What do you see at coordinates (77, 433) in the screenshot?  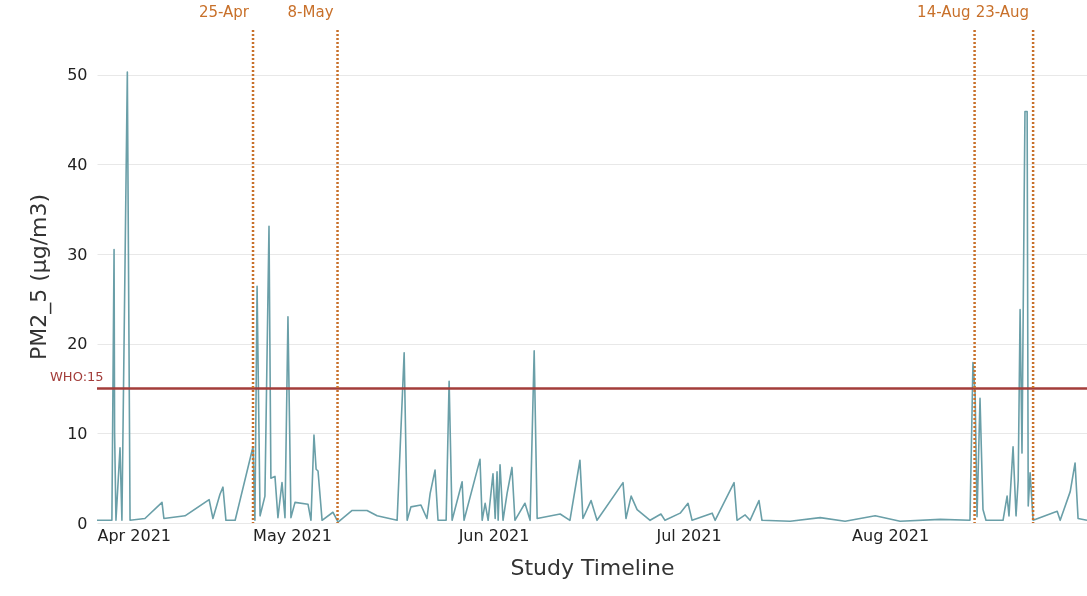 I see `y-tick-label: 10` at bounding box center [77, 433].